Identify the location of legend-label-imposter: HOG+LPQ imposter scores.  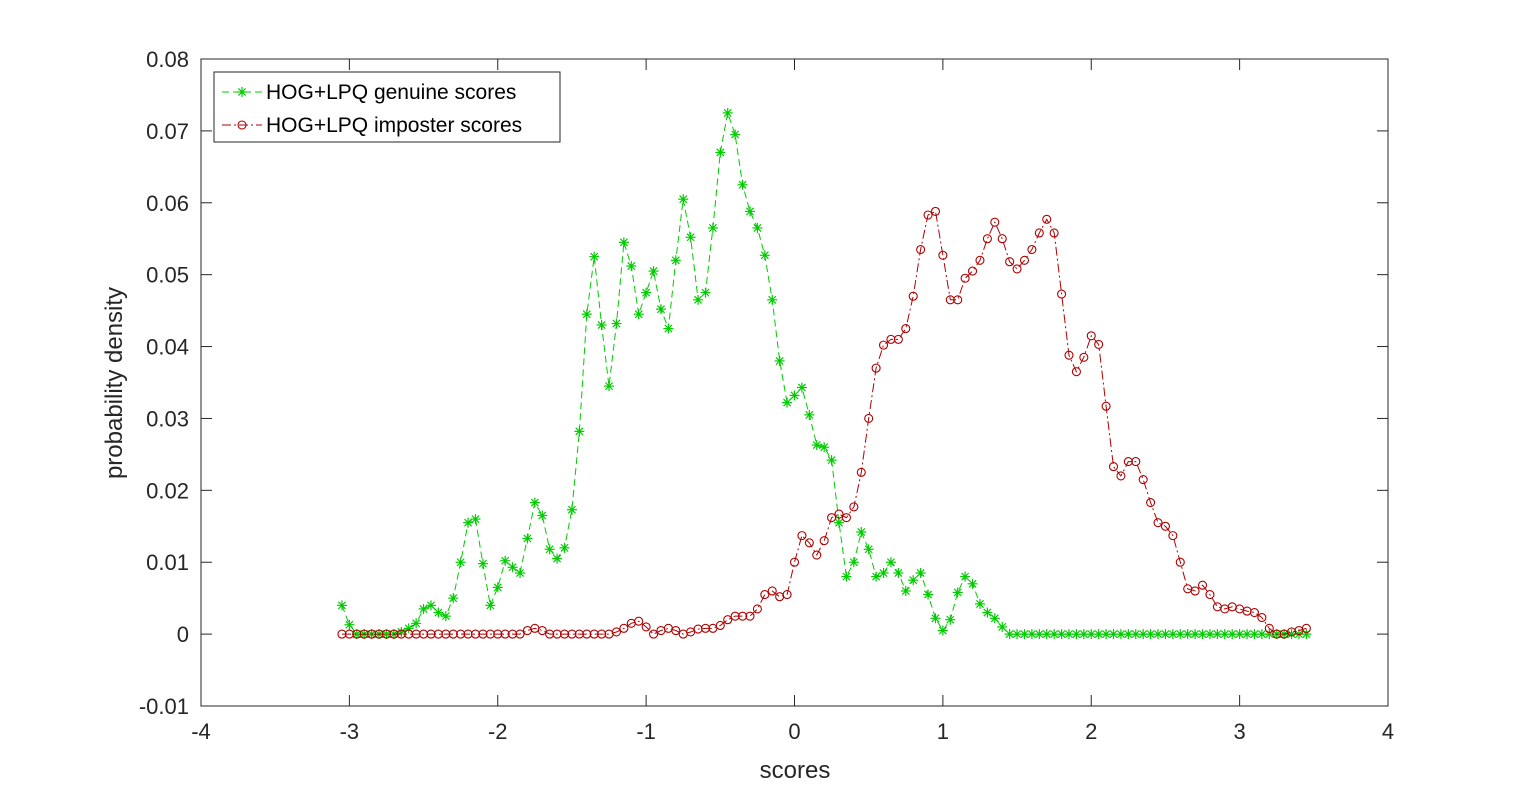
(394, 125).